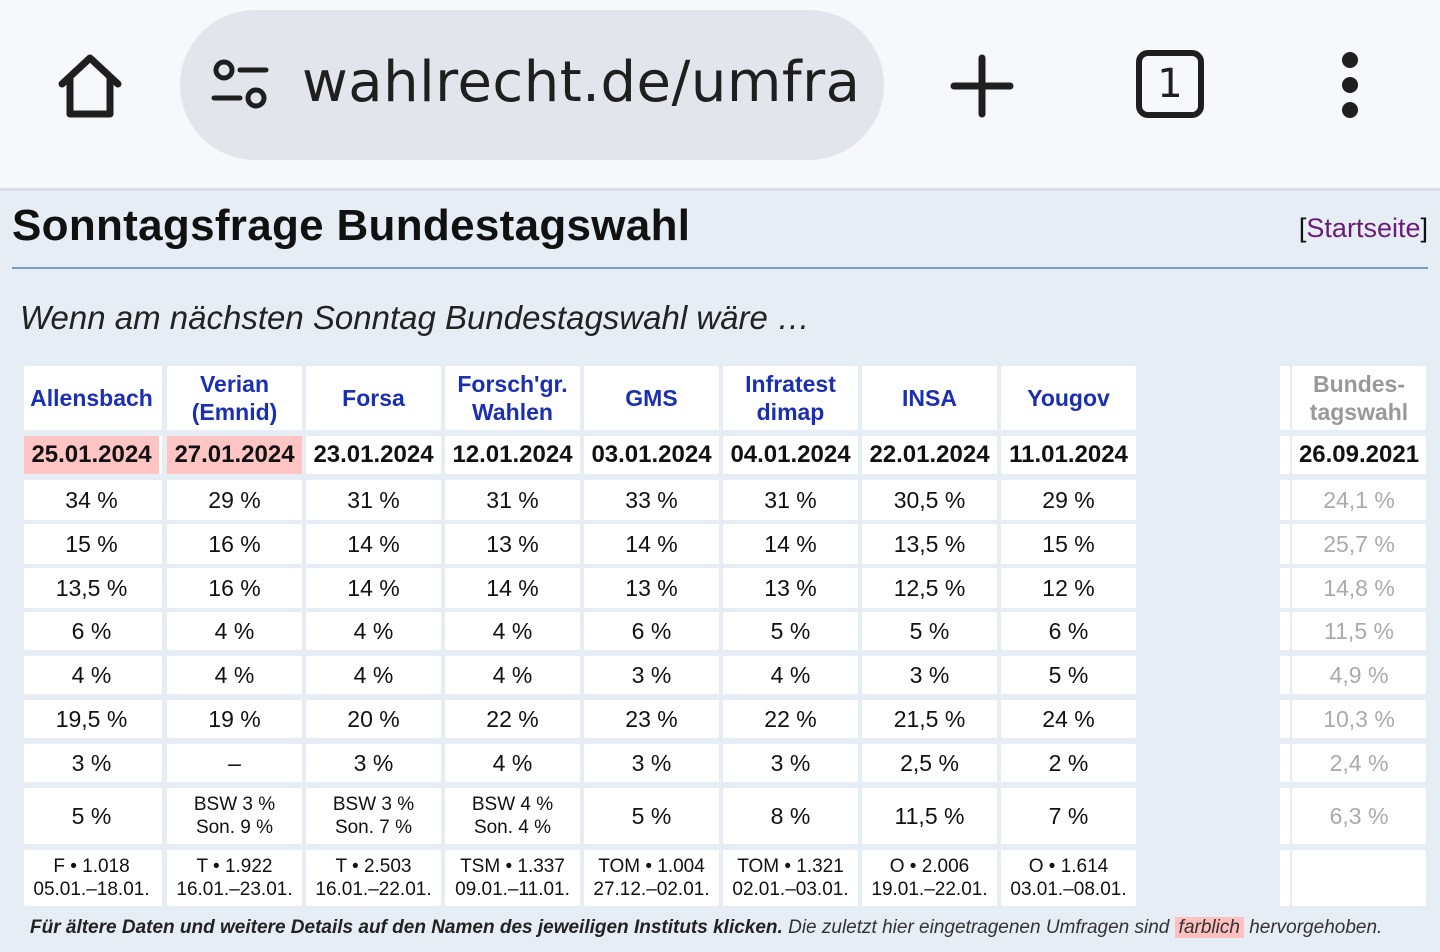 This screenshot has width=1440, height=952. I want to click on home-icon, so click(90, 86).